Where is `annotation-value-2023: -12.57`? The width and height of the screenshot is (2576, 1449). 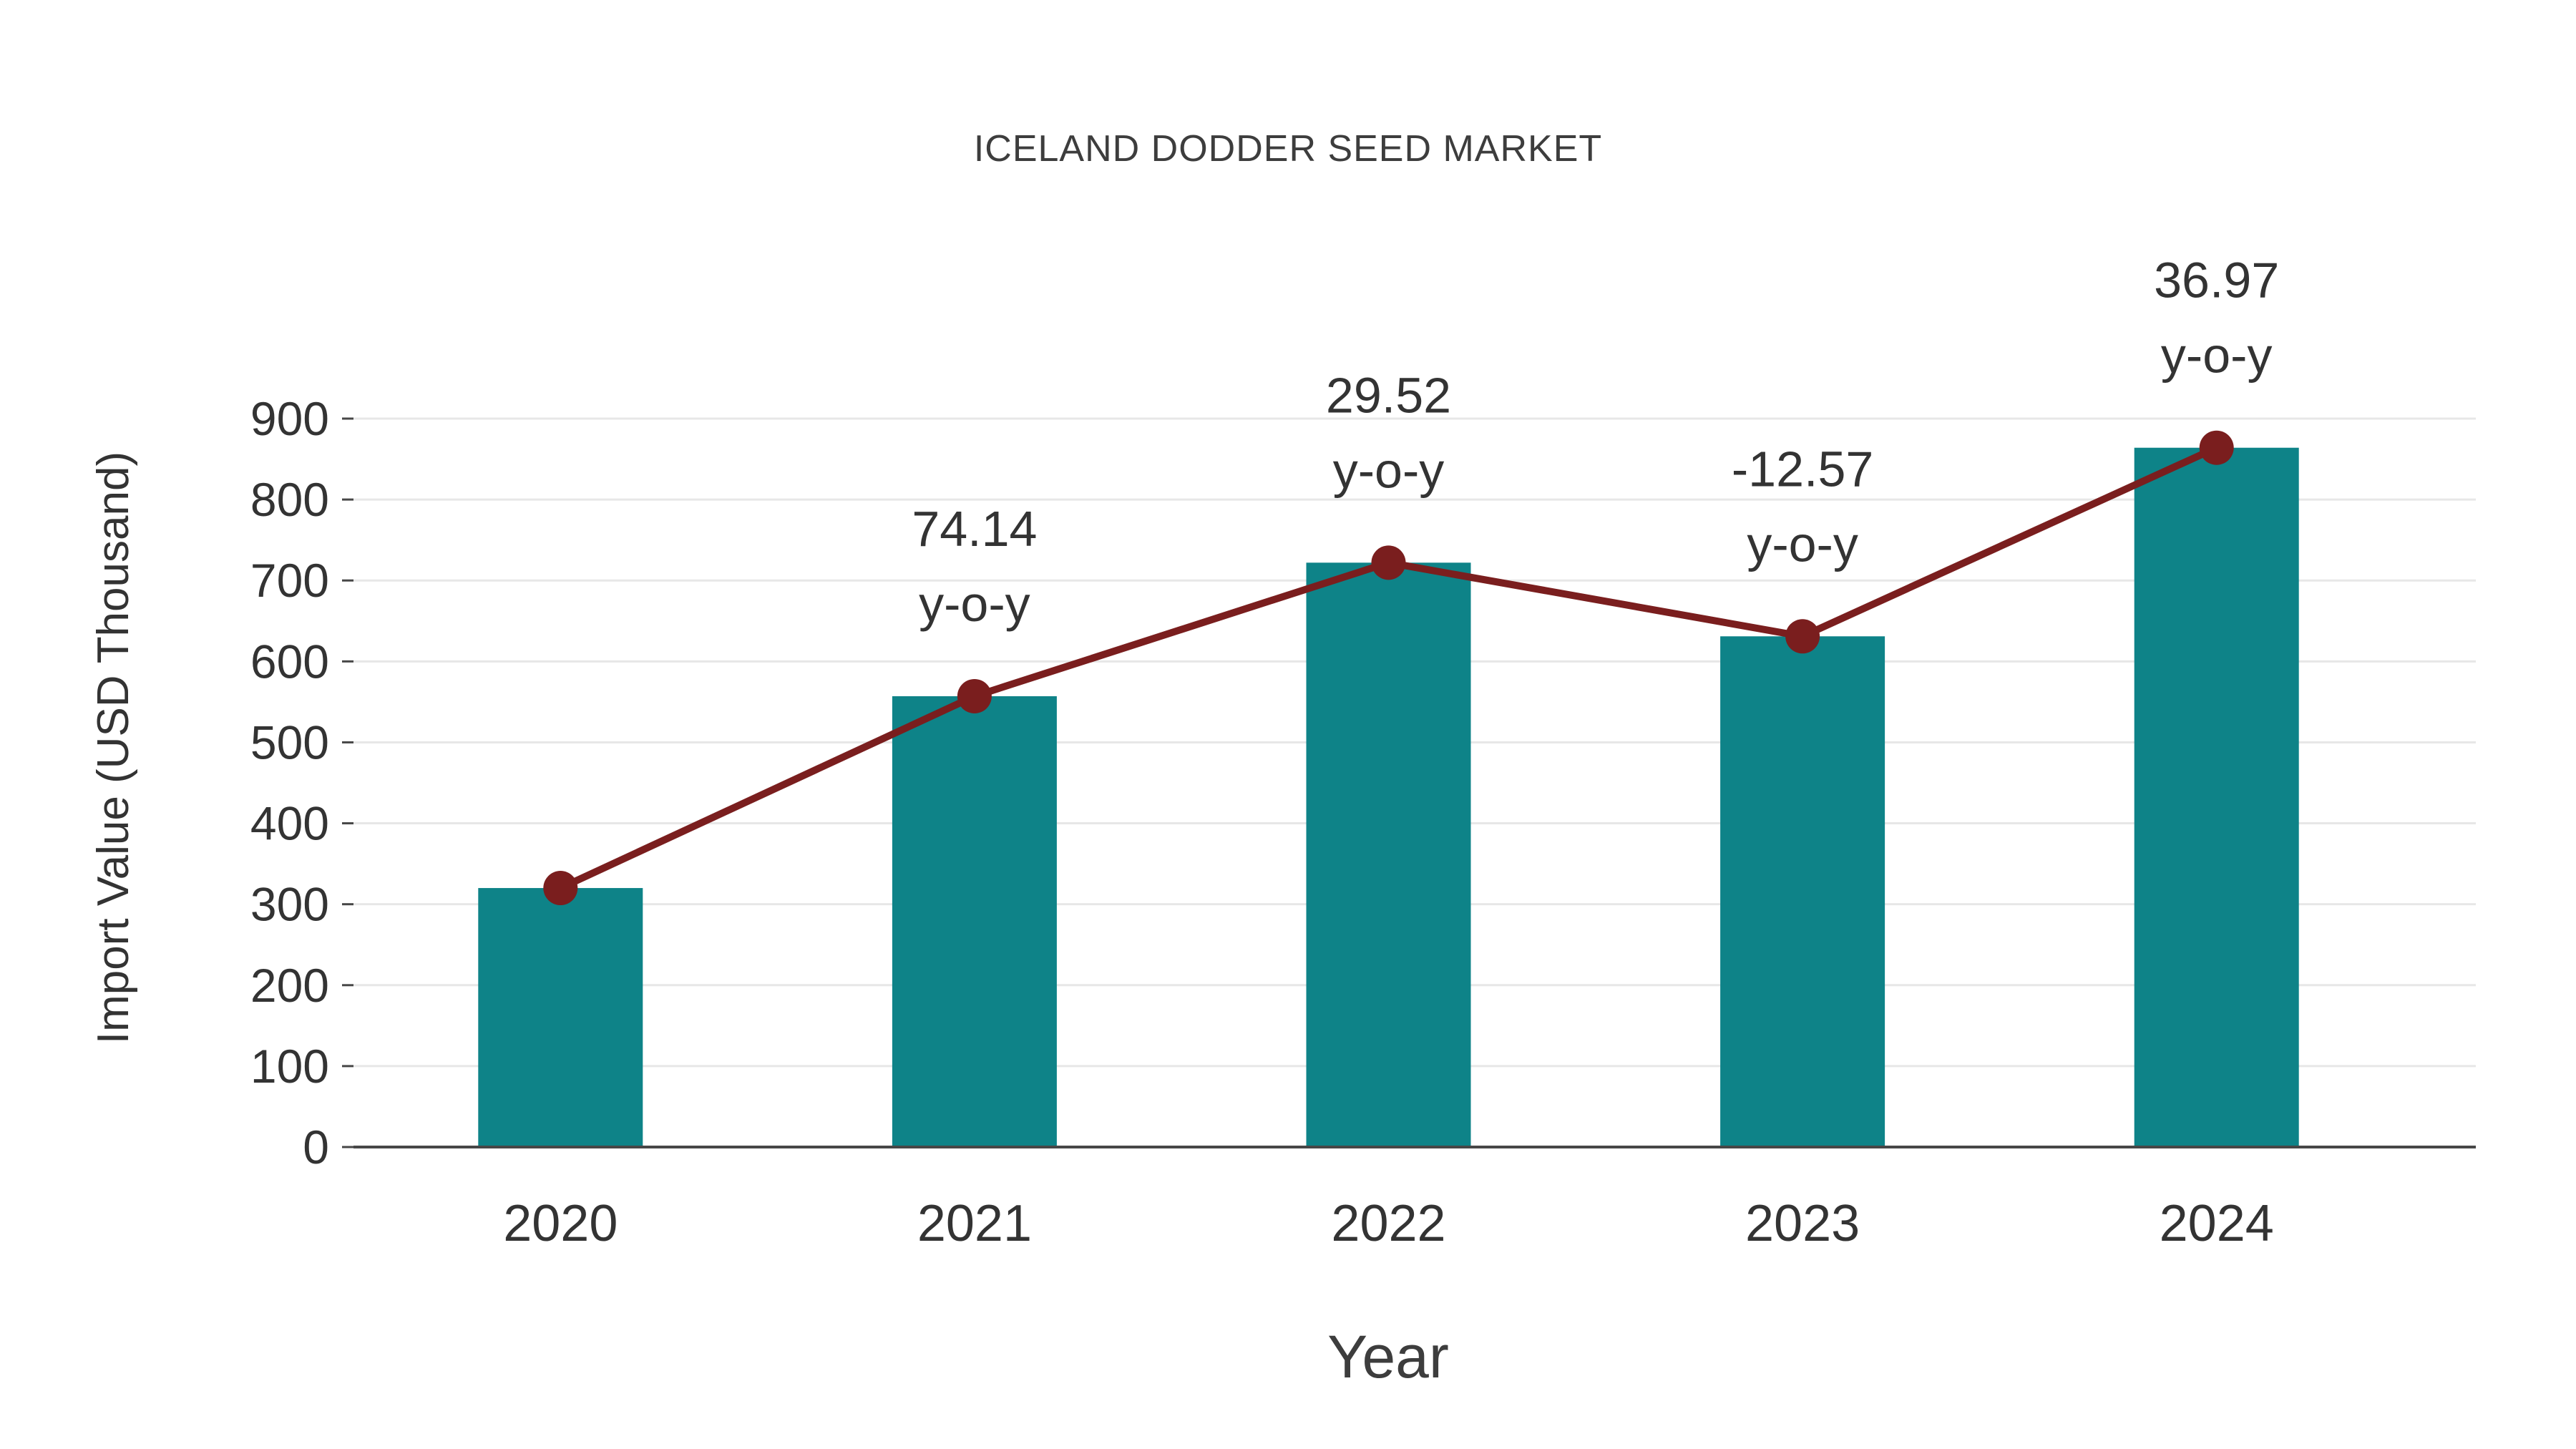 annotation-value-2023: -12.57 is located at coordinates (1802, 469).